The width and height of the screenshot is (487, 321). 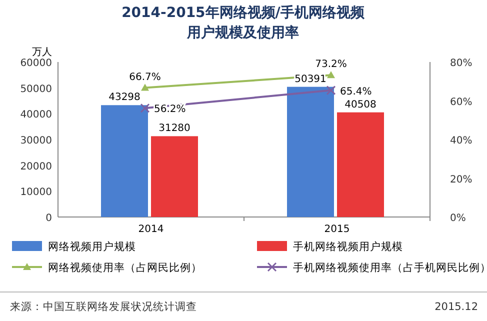 What do you see at coordinates (124, 98) in the screenshot?
I see `data-label: 43298` at bounding box center [124, 98].